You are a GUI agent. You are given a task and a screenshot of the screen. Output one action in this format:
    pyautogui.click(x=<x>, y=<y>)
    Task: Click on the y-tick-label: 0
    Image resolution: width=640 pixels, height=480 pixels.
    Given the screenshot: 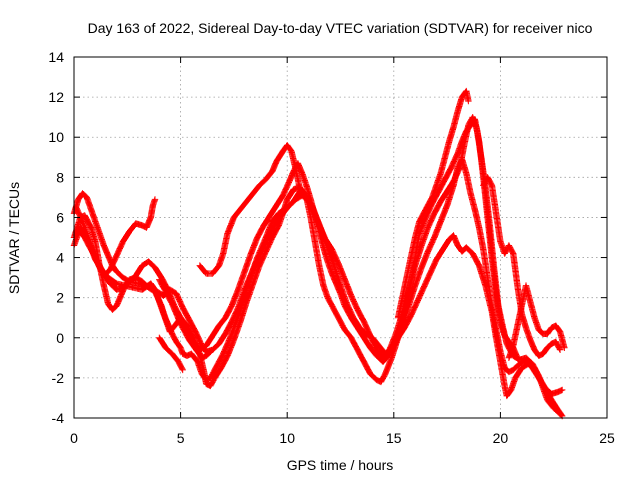 What is the action you would take?
    pyautogui.click(x=60, y=338)
    